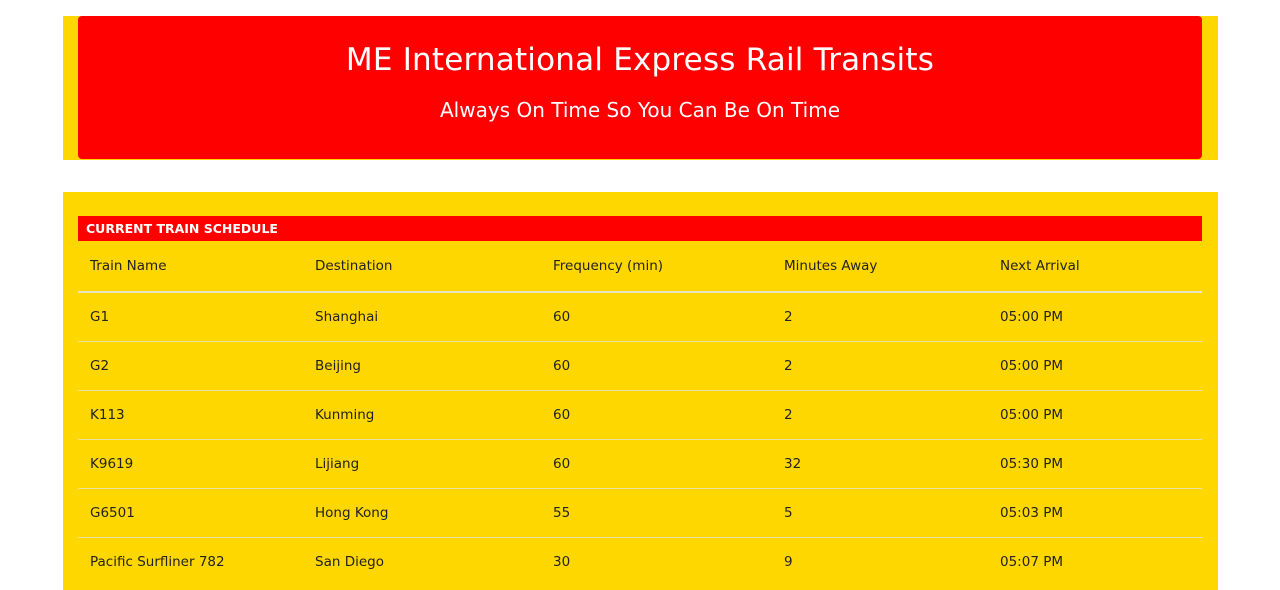 The width and height of the screenshot is (1280, 590). What do you see at coordinates (880, 561) in the screenshot?
I see `cell-minutes-away: 9` at bounding box center [880, 561].